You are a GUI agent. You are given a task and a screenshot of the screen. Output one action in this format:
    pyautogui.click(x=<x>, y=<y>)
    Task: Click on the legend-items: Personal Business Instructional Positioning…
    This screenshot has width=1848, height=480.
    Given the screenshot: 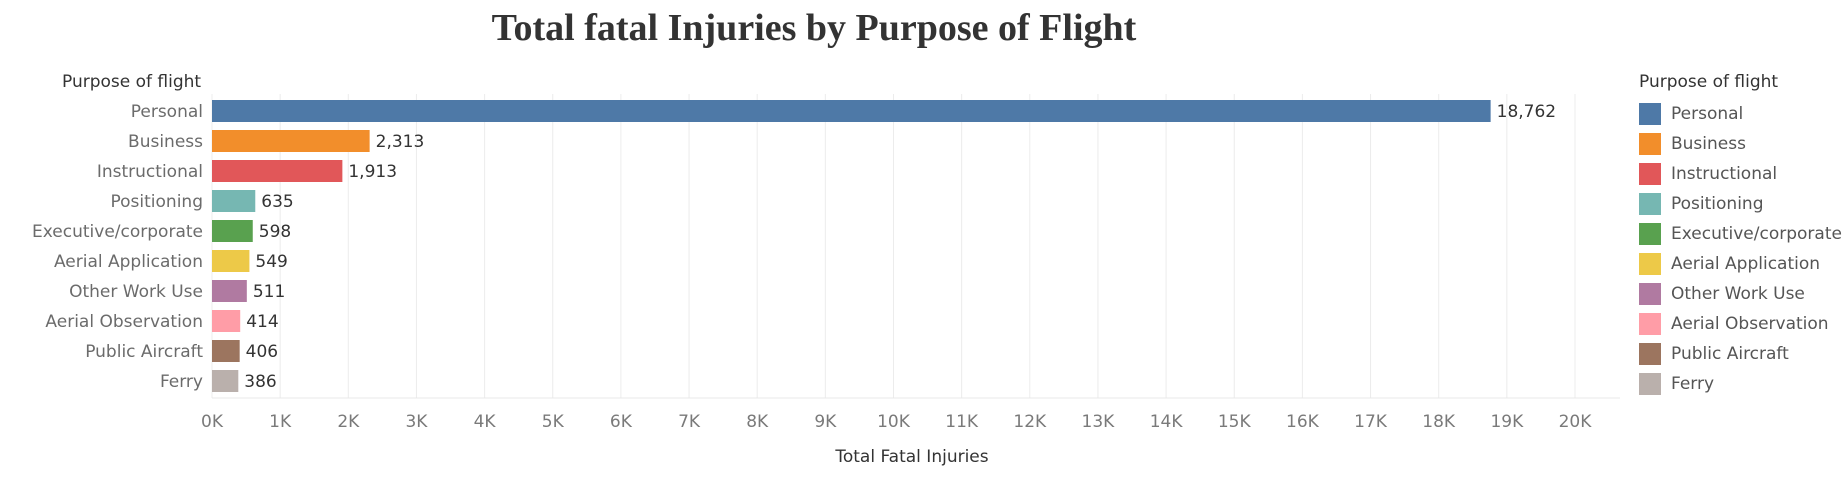 What is the action you would take?
    pyautogui.click(x=1741, y=249)
    